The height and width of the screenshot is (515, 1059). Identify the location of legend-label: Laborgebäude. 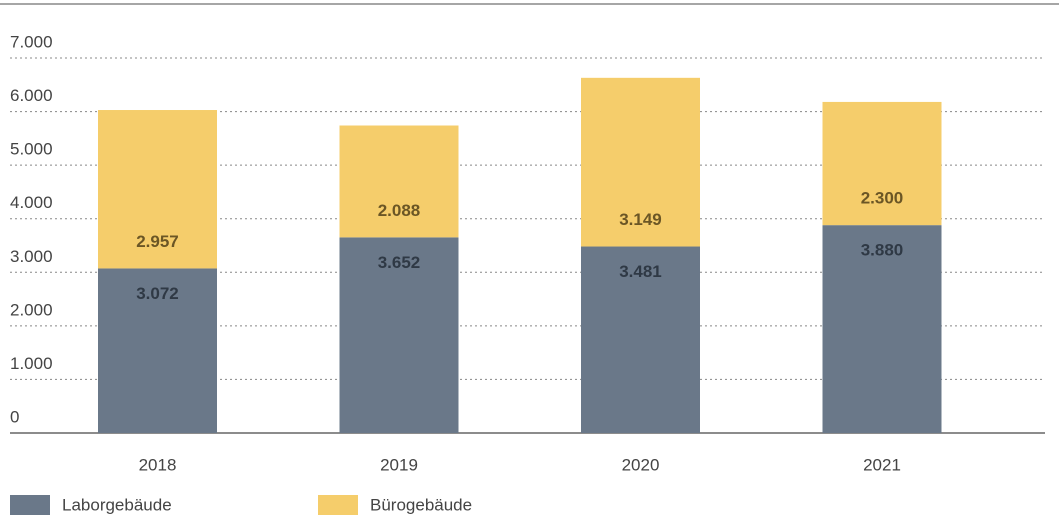
(117, 504).